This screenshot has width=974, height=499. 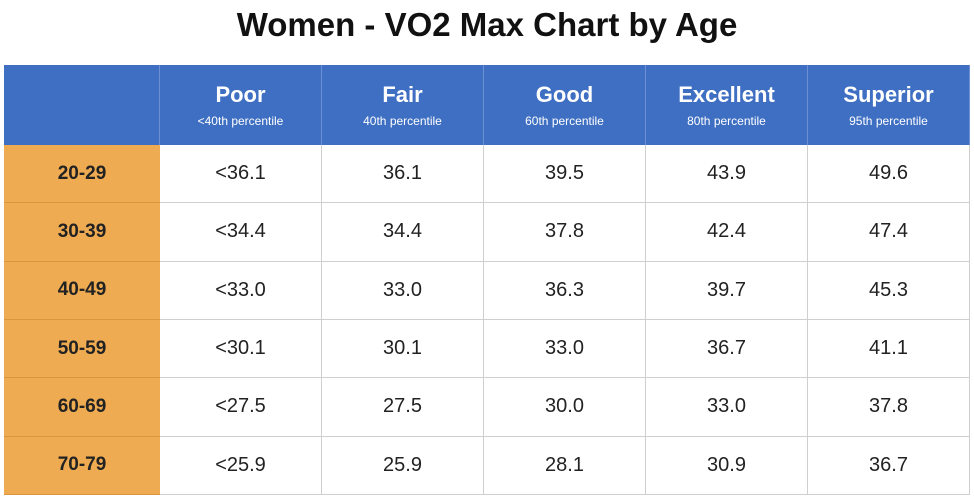 I want to click on vo2-value: <25.9, so click(x=241, y=465).